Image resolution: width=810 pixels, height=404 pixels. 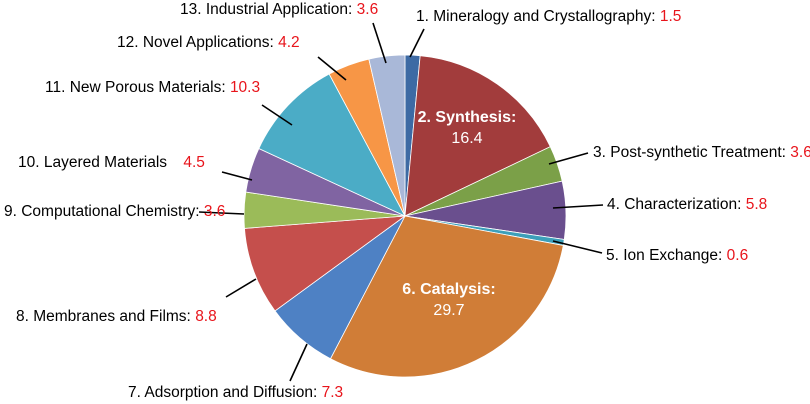 What do you see at coordinates (194, 162) in the screenshot?
I see `value-layered-materials: 4.5` at bounding box center [194, 162].